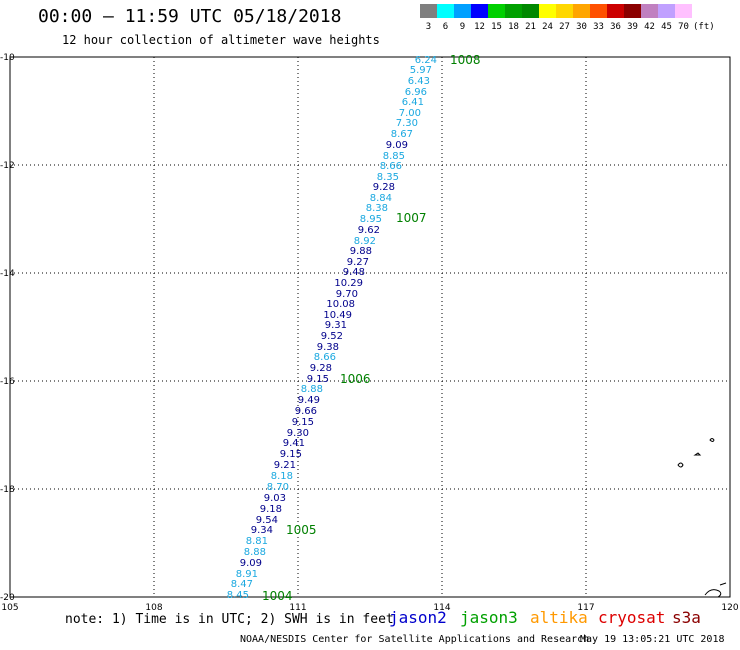 This screenshot has height=650, width=740. I want to click on swh-value: 5.97, so click(421, 70).